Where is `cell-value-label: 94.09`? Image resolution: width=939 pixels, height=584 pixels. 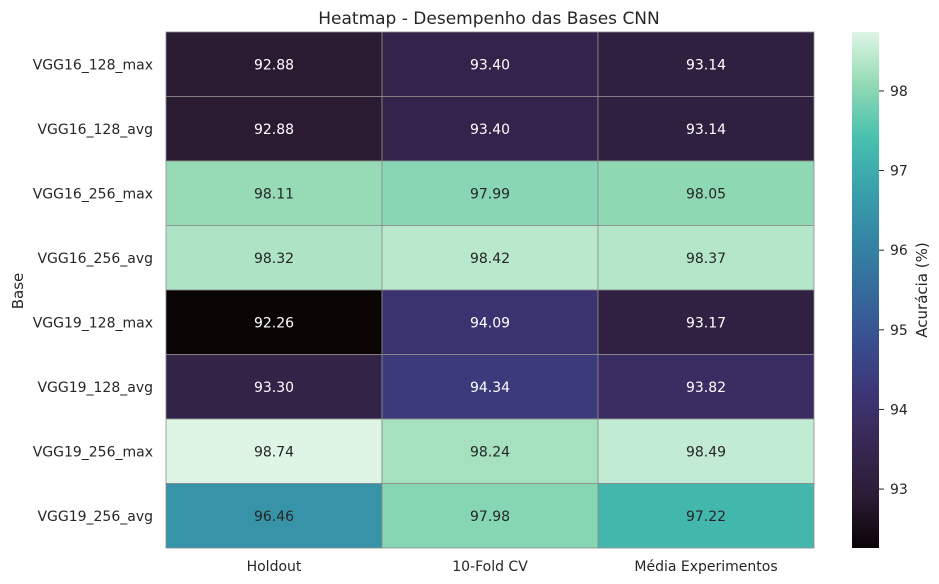
cell-value-label: 94.09 is located at coordinates (490, 323).